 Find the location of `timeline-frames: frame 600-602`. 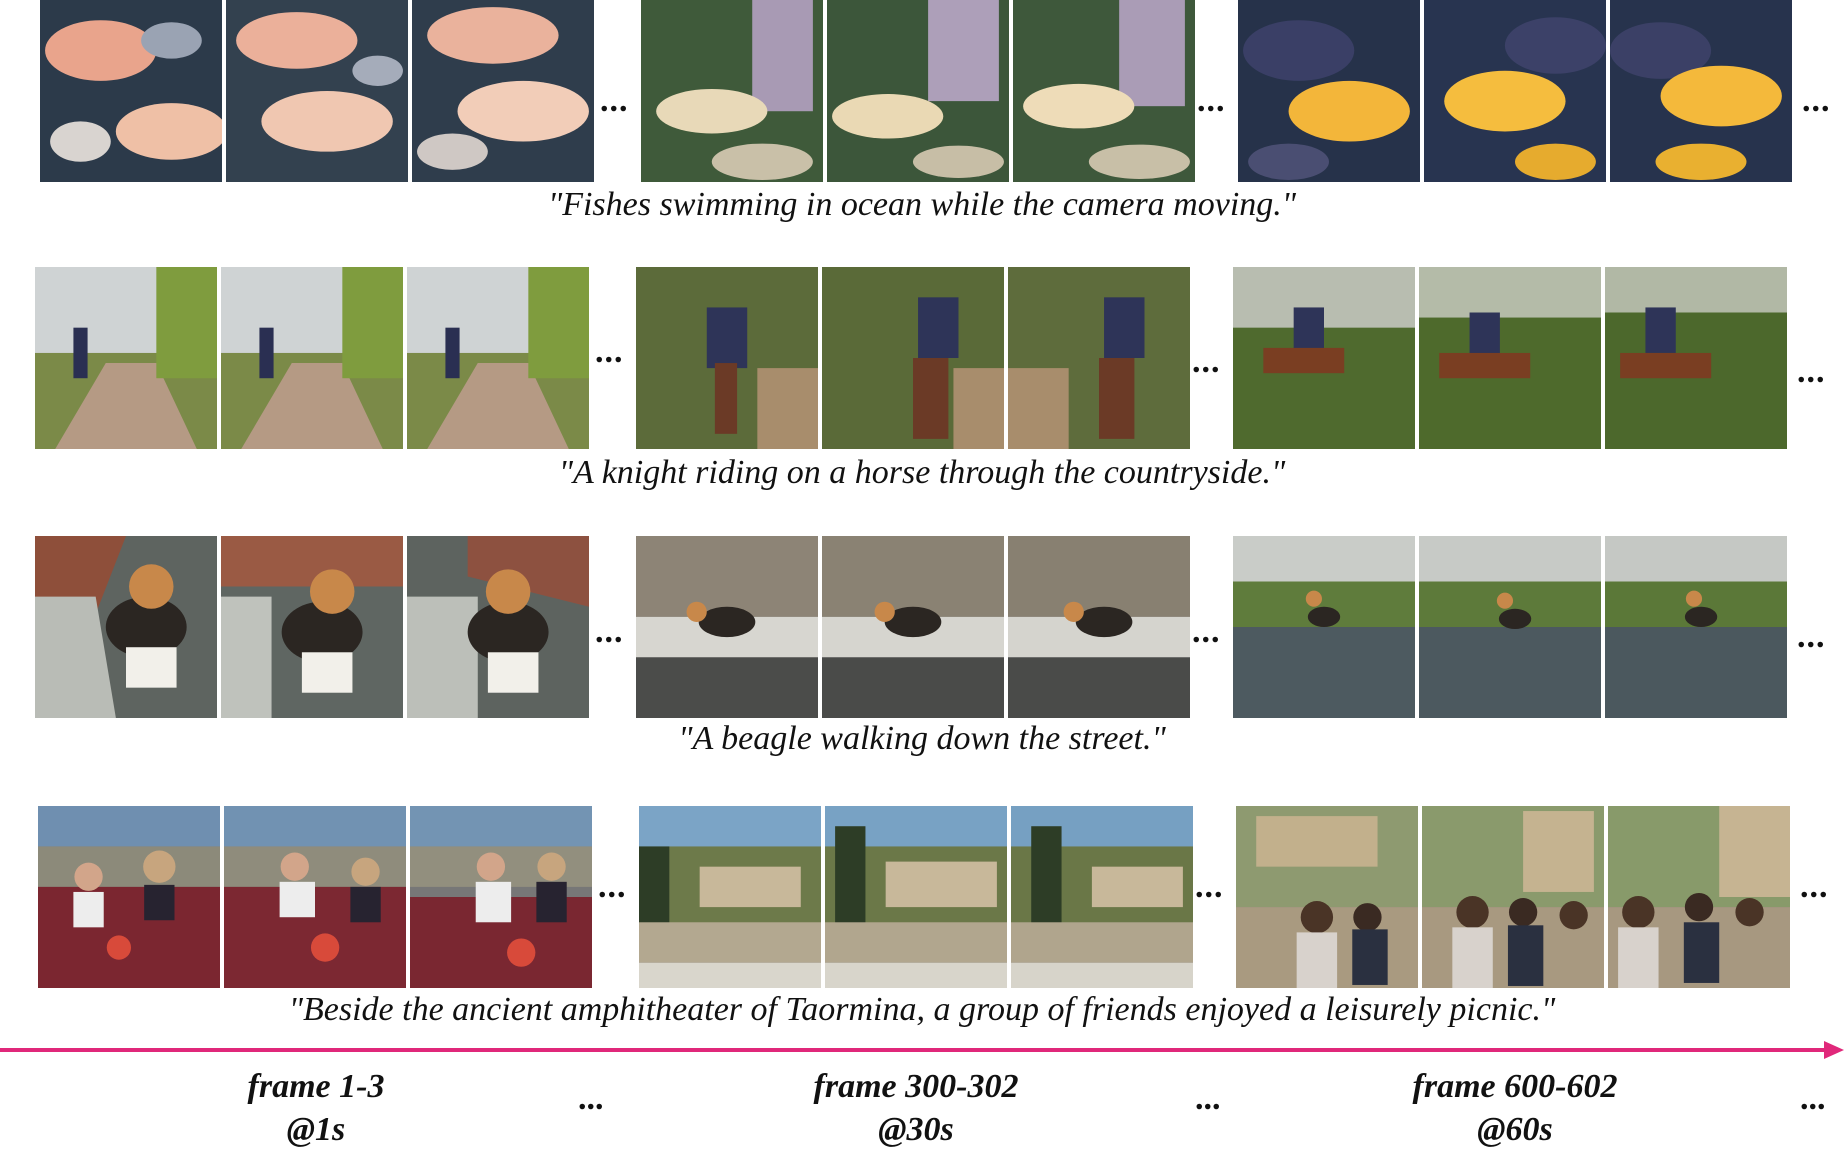

timeline-frames: frame 600-602 is located at coordinates (1515, 1086).